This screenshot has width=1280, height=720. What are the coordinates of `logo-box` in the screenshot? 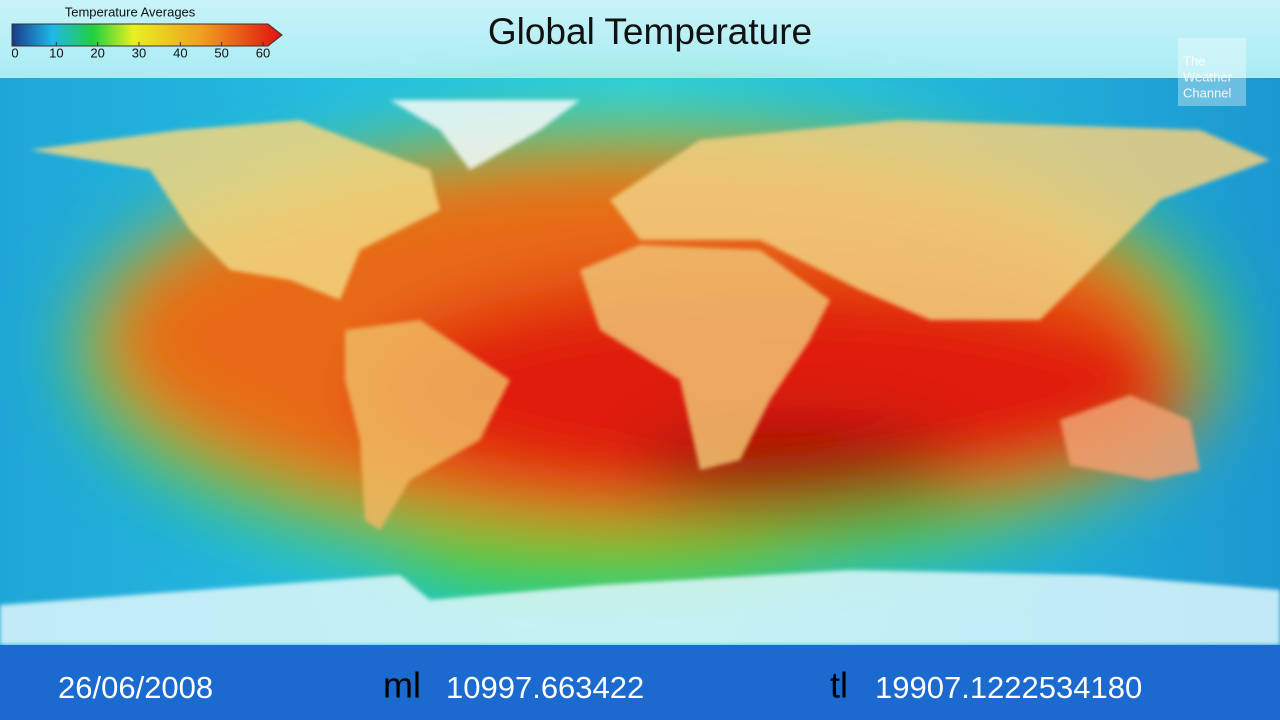 It's located at (1212, 72).